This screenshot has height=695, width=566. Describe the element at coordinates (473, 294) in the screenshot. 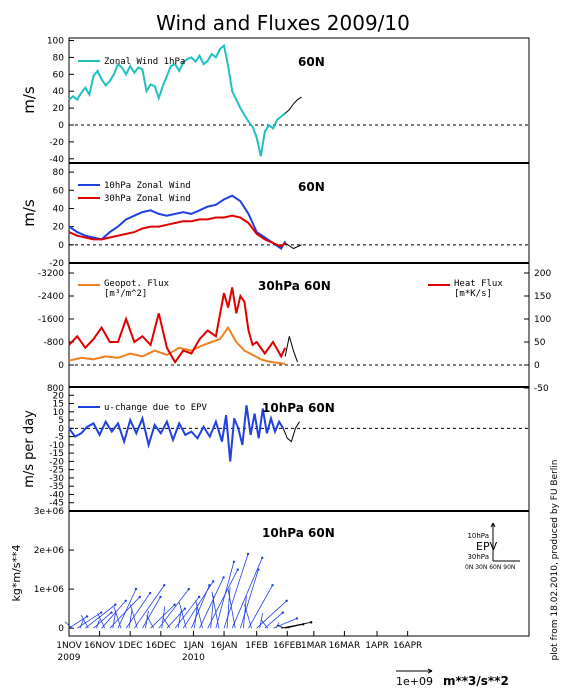

I see `p3-legend-label-2b: [m*K/s]` at that location.